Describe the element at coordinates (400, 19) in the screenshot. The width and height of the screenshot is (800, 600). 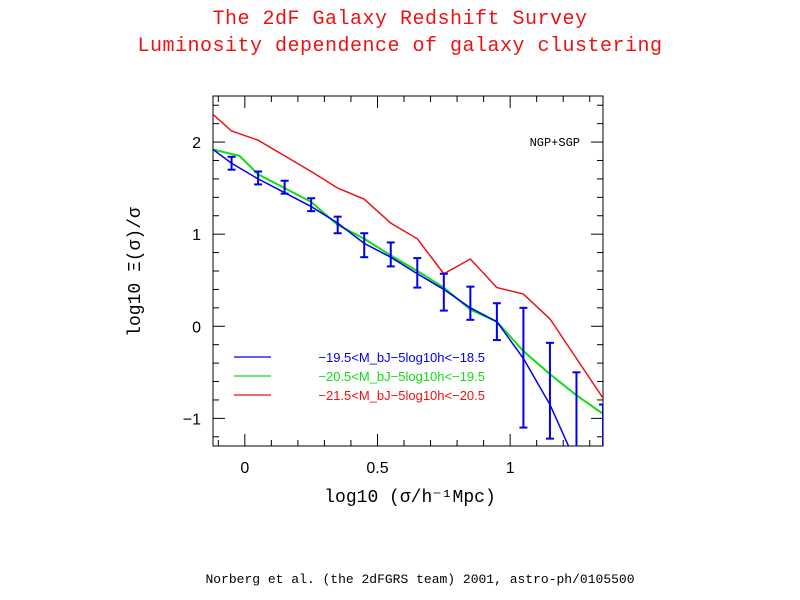
I see `chart-title: The 2dF Galaxy Redshift Survey` at that location.